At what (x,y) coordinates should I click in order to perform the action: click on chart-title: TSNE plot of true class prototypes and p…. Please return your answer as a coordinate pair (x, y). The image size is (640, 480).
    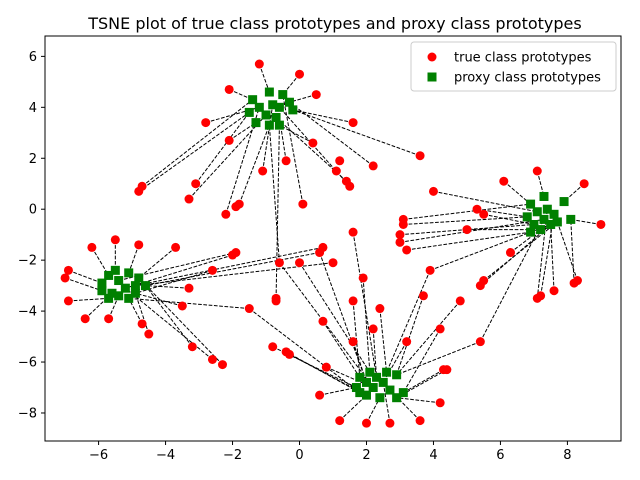
    Looking at the image, I should click on (334, 23).